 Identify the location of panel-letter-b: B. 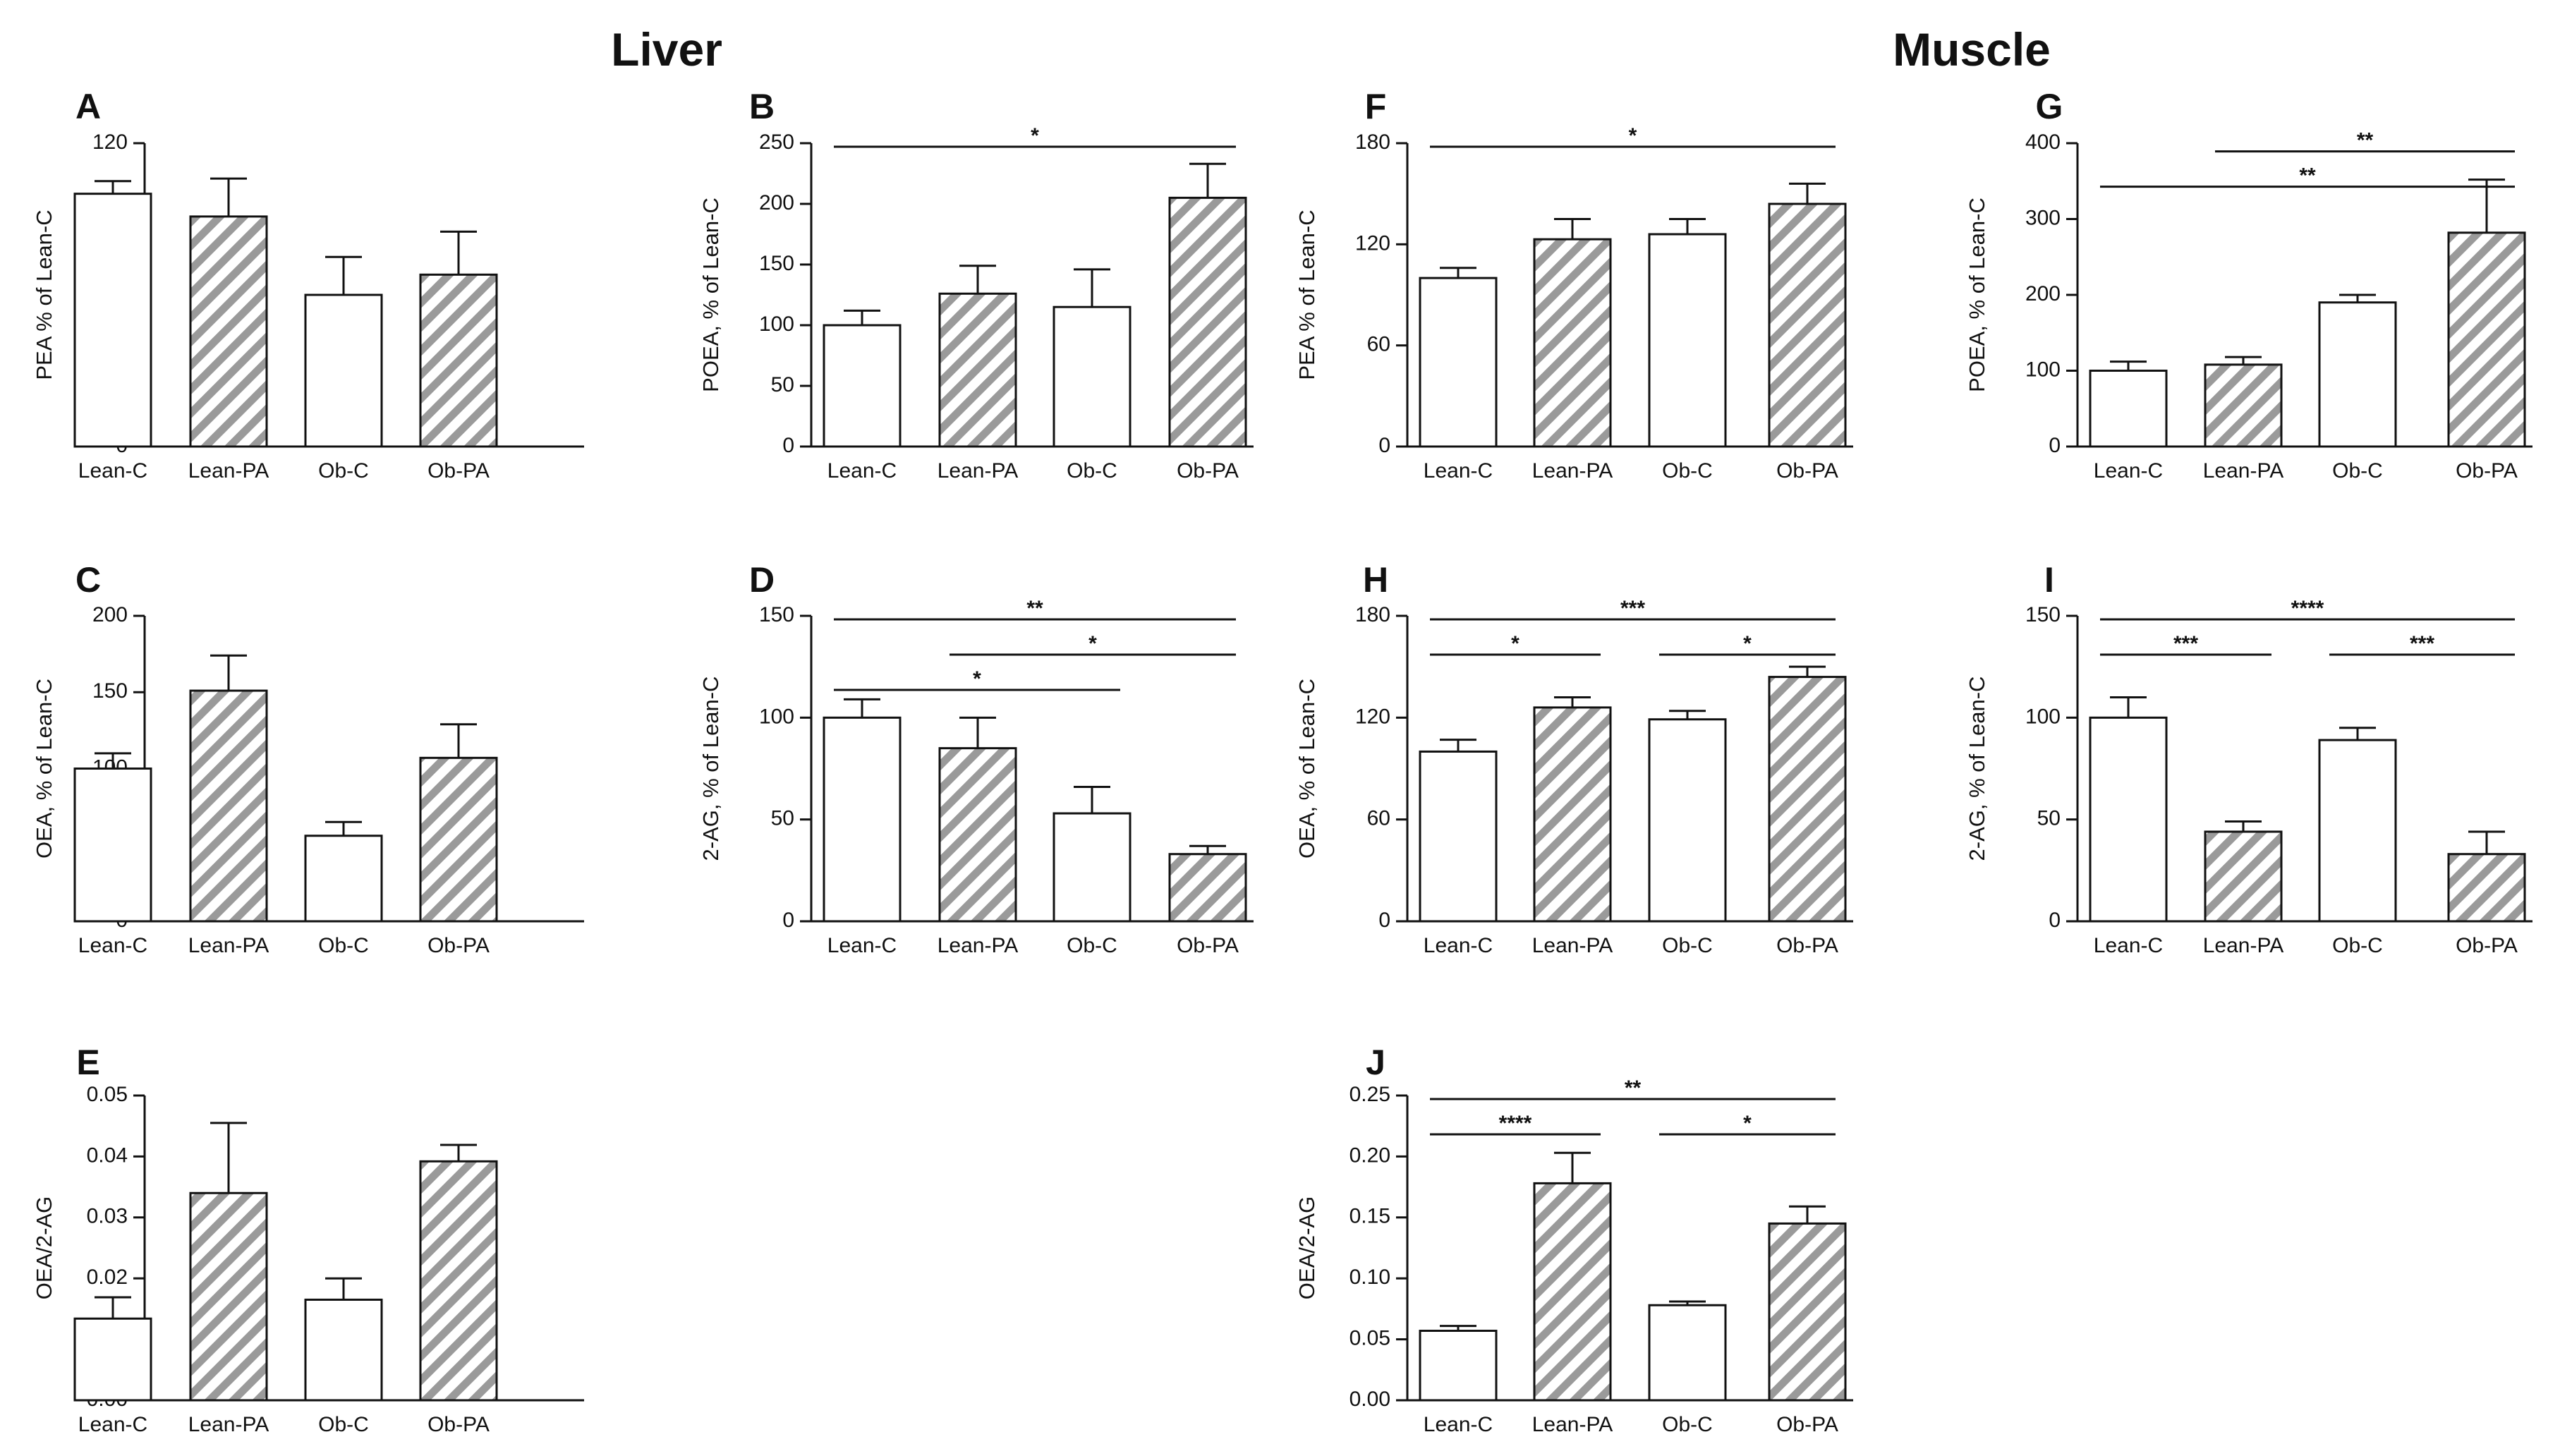
(762, 106).